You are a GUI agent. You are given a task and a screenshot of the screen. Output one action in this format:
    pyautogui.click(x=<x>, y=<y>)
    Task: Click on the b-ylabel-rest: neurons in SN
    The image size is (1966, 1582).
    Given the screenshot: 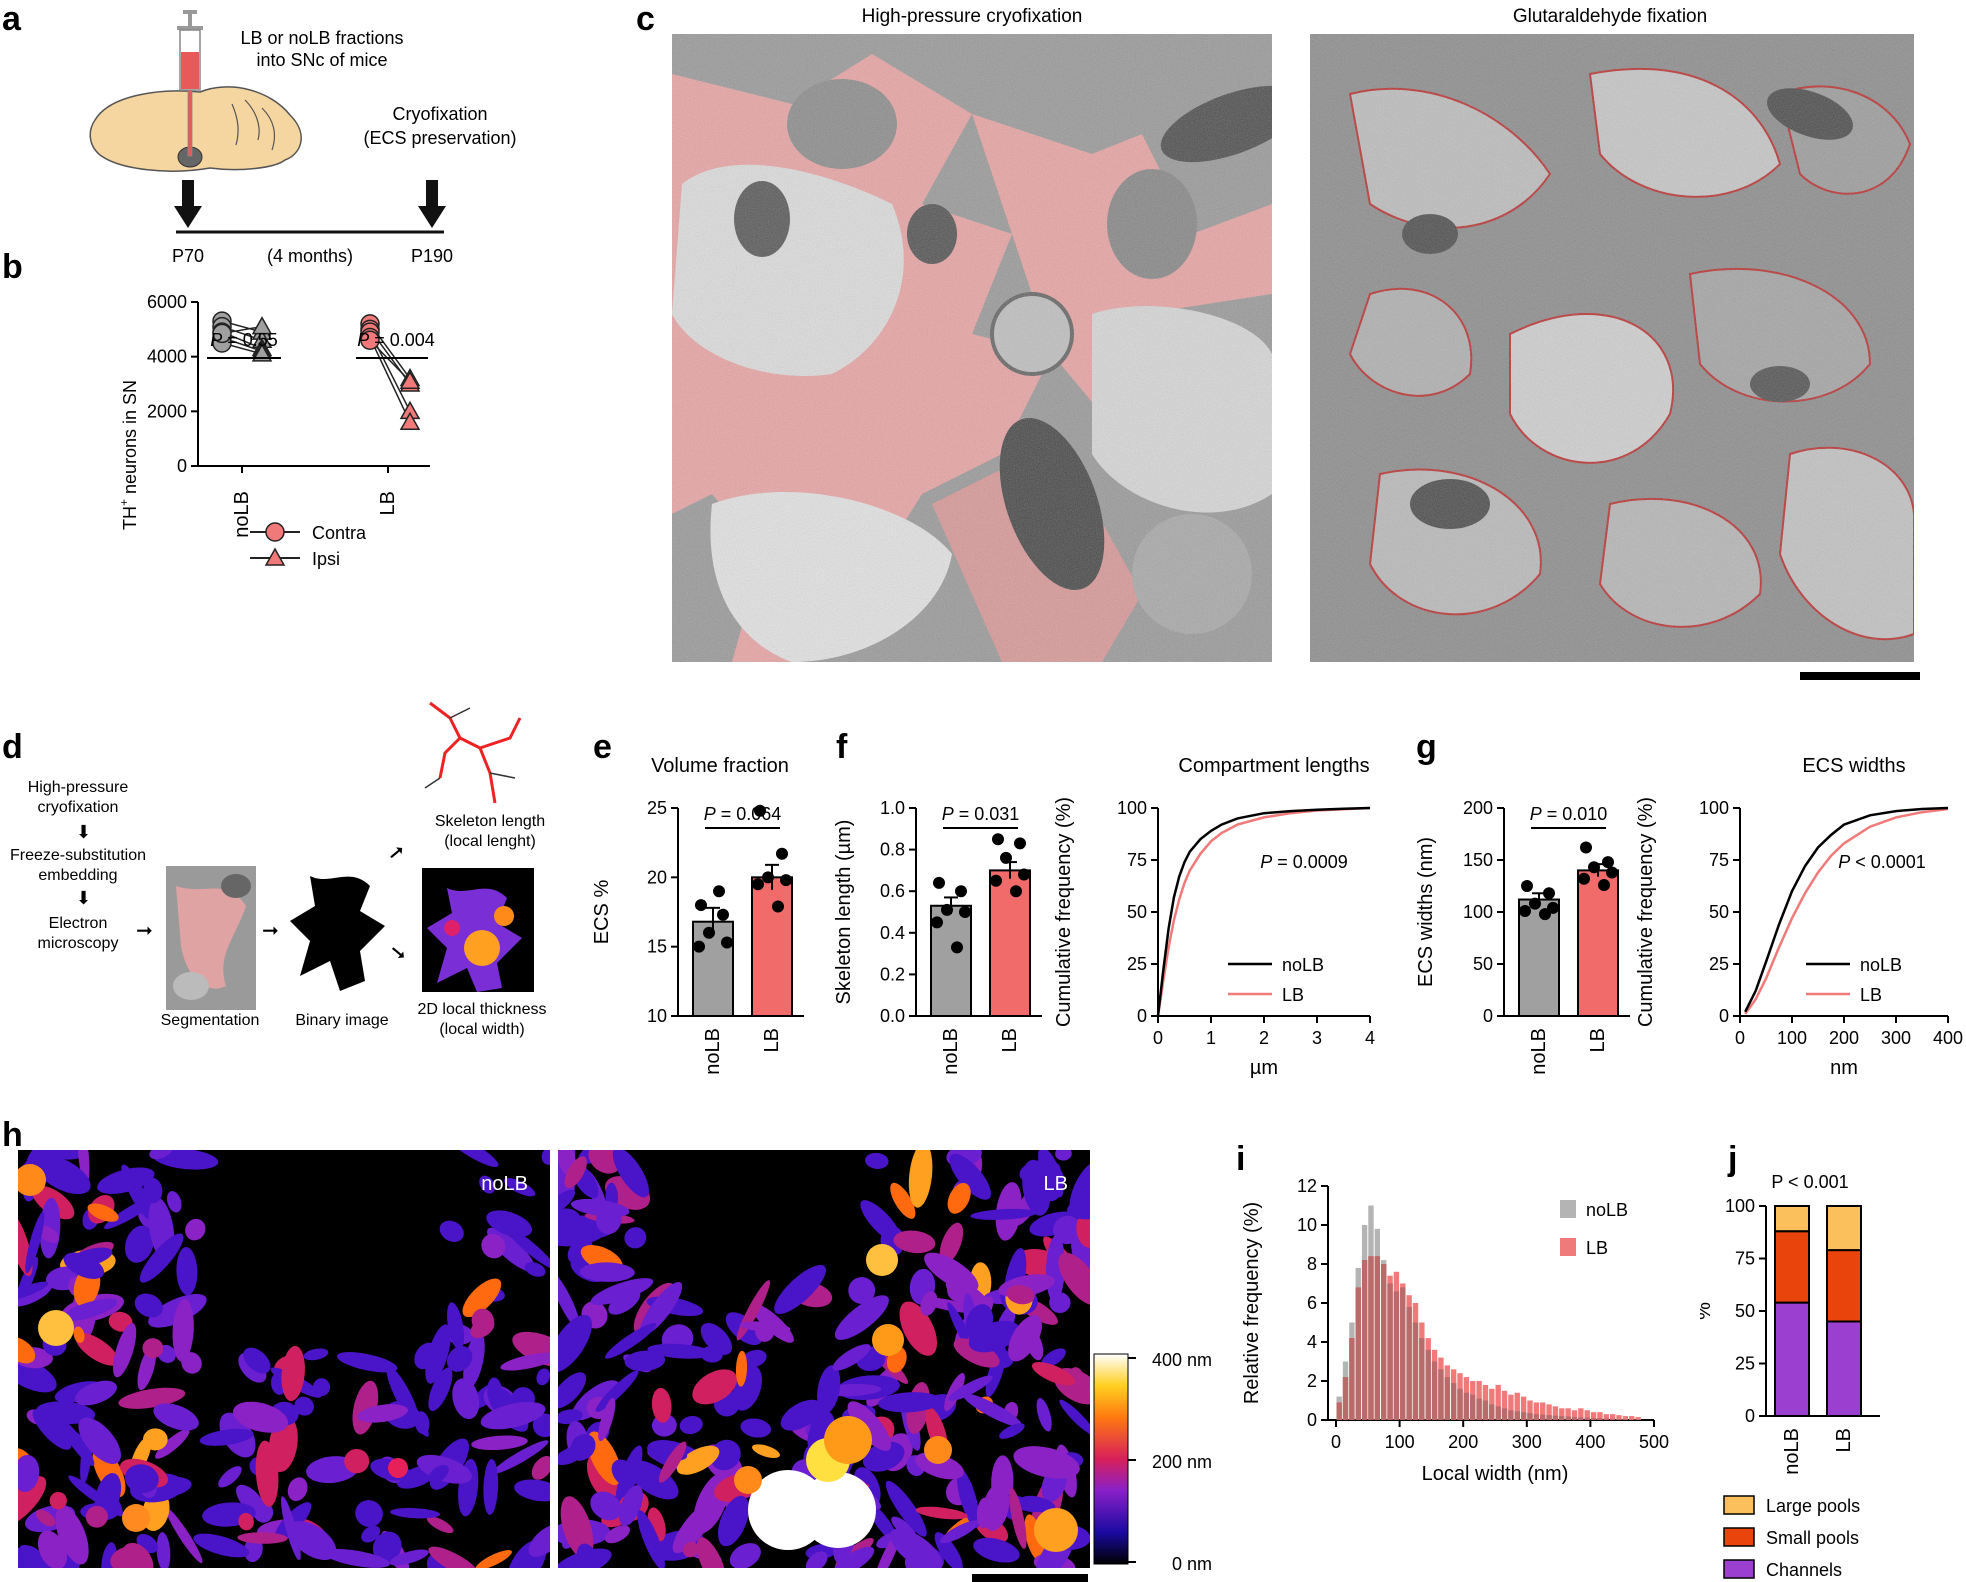 What is the action you would take?
    pyautogui.click(x=130, y=439)
    